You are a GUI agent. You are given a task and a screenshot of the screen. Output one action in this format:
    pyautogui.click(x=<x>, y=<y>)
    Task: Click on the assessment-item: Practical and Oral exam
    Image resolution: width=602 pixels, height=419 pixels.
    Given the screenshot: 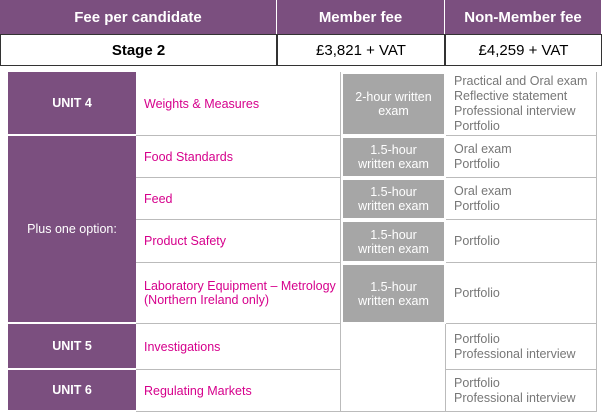 What is the action you would take?
    pyautogui.click(x=521, y=80)
    